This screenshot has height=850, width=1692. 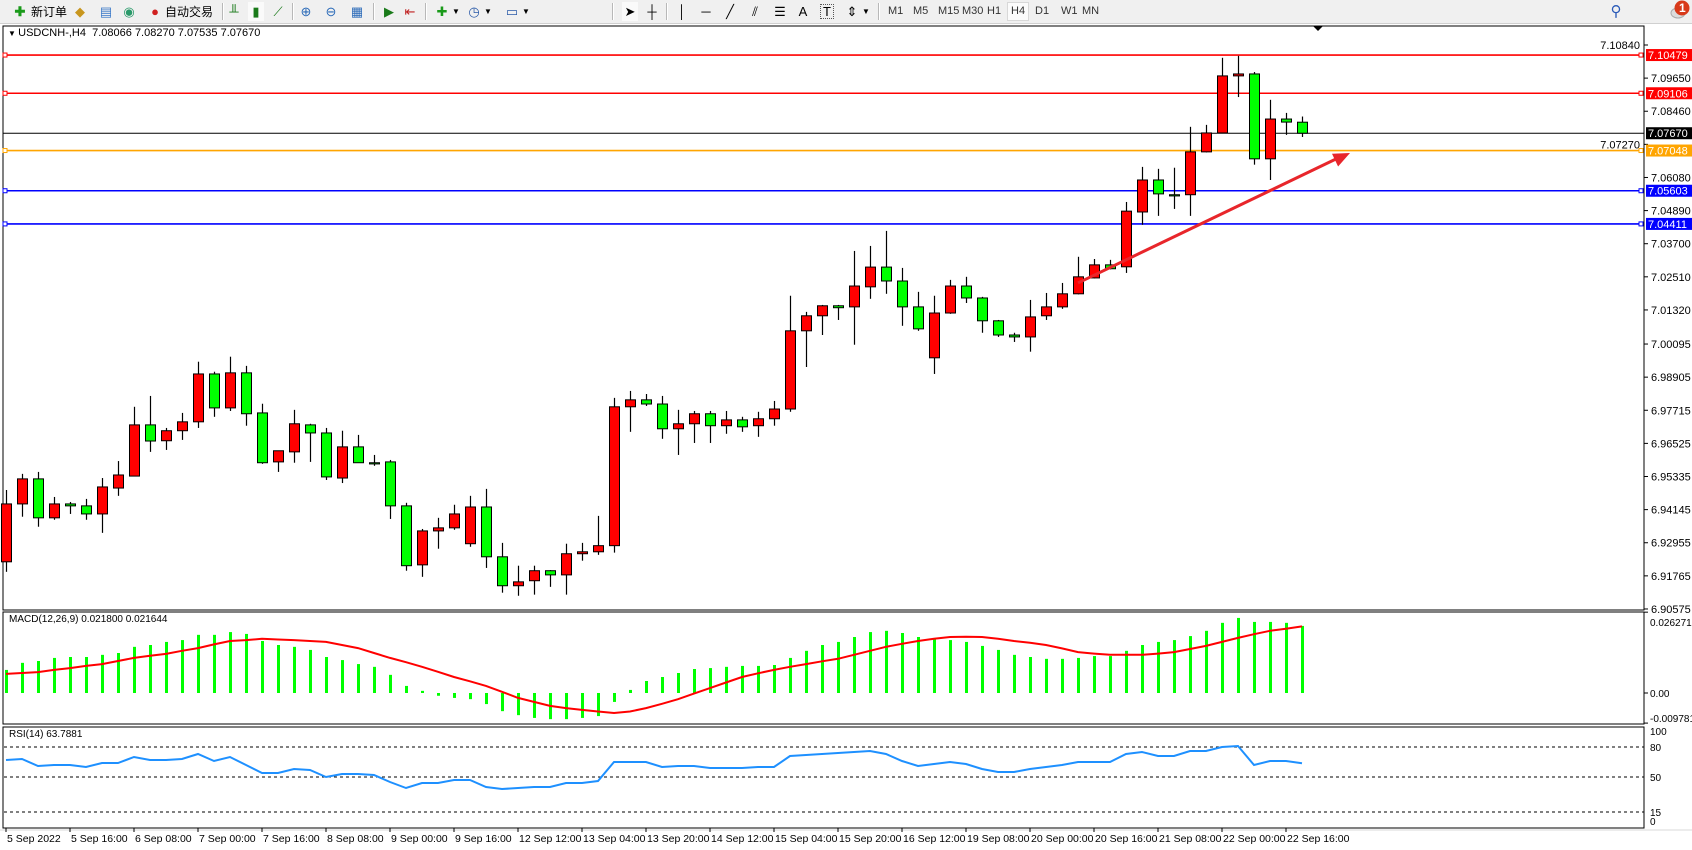 What do you see at coordinates (447, 11) in the screenshot?
I see `indicators-dropdown: ✚ ▼` at bounding box center [447, 11].